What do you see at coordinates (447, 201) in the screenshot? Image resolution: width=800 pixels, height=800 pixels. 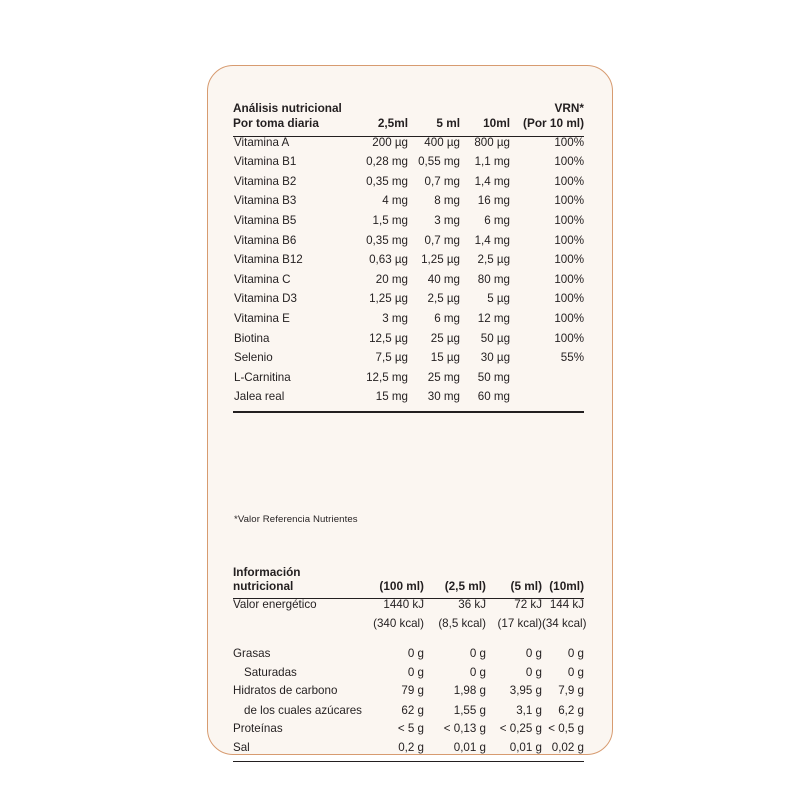 I see `vitamin-value-5ml: 8 mg` at bounding box center [447, 201].